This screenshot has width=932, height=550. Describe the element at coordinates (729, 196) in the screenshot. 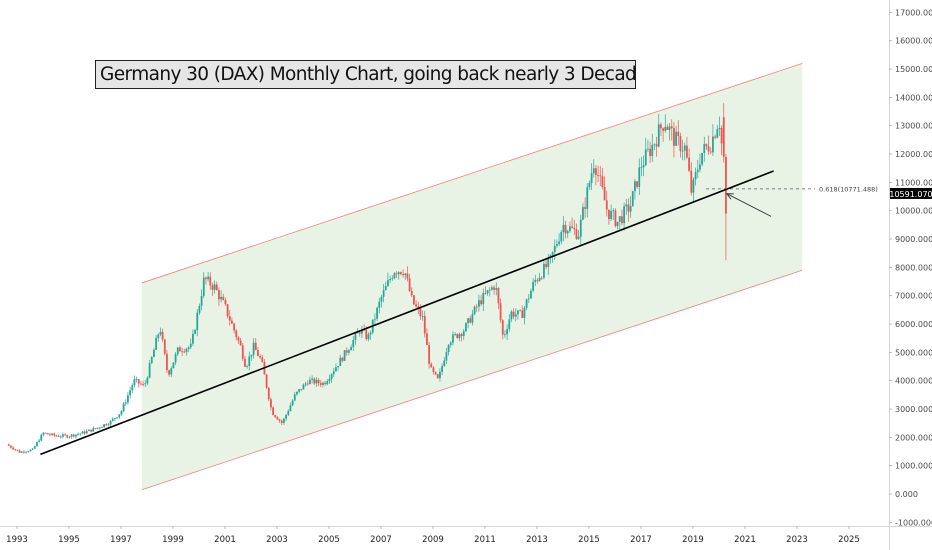

I see `arrow-head-icon` at that location.